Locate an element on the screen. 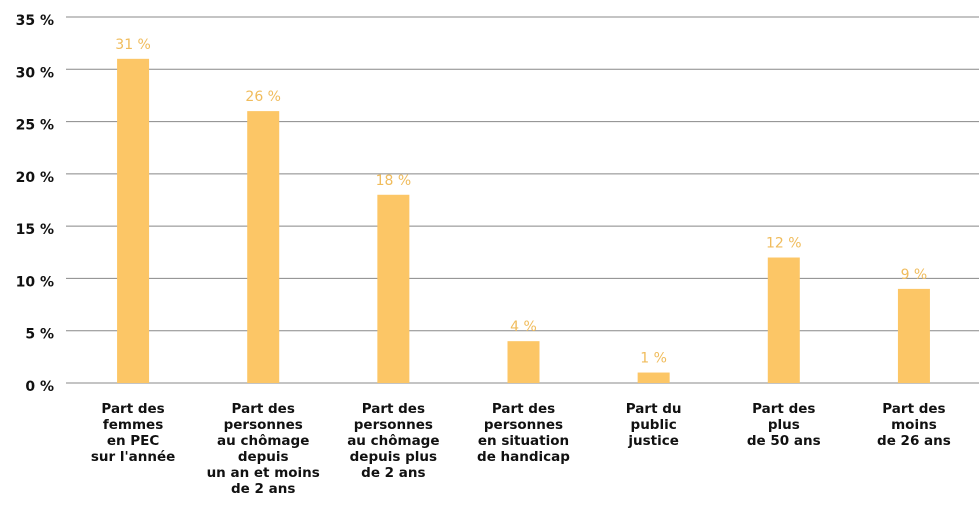 The height and width of the screenshot is (506, 979). y-tick-label: 5 % is located at coordinates (39, 335).